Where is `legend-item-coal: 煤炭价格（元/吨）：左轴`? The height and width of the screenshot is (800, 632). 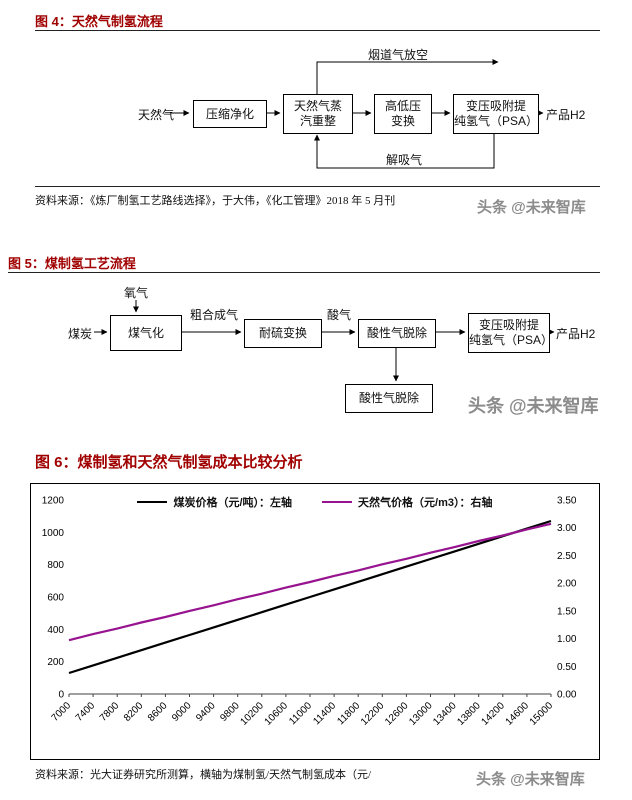
legend-item-coal: 煤炭价格（元/吨）：左轴 is located at coordinates (214, 502).